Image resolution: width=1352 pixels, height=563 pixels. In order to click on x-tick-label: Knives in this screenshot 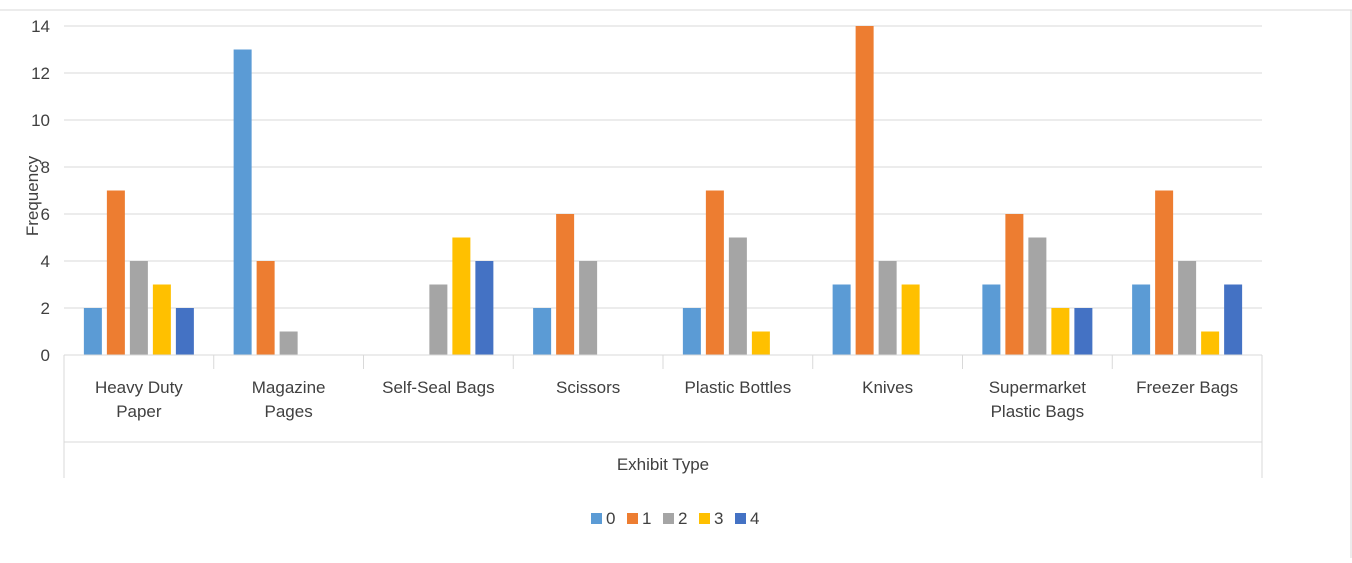, I will do `click(887, 387)`.